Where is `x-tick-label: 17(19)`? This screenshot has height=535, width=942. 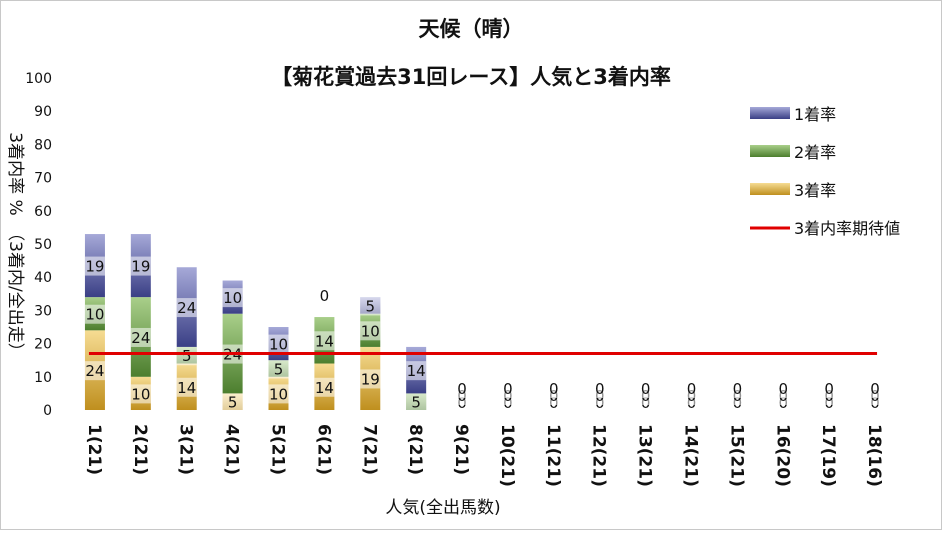 x-tick-label: 17(19) is located at coordinates (828, 455).